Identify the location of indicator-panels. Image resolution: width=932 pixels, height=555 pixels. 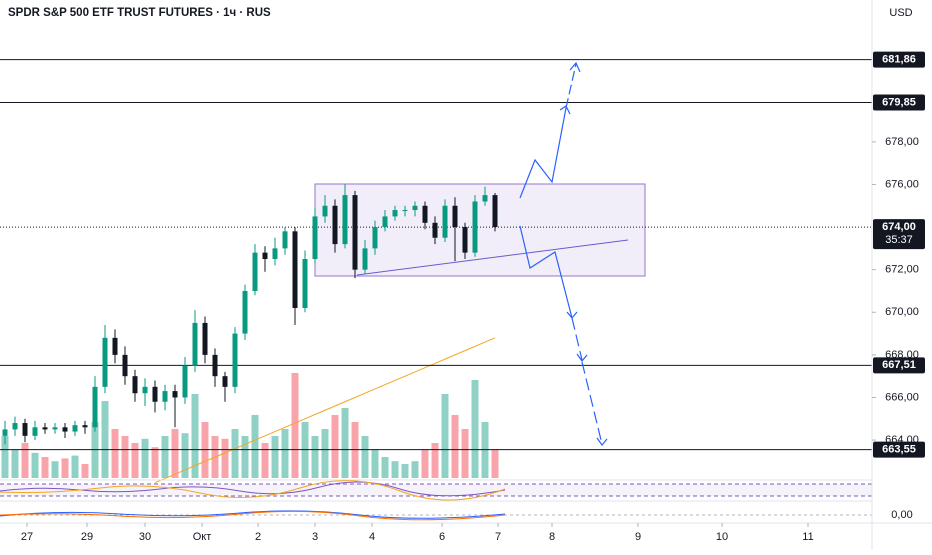
(466, 501).